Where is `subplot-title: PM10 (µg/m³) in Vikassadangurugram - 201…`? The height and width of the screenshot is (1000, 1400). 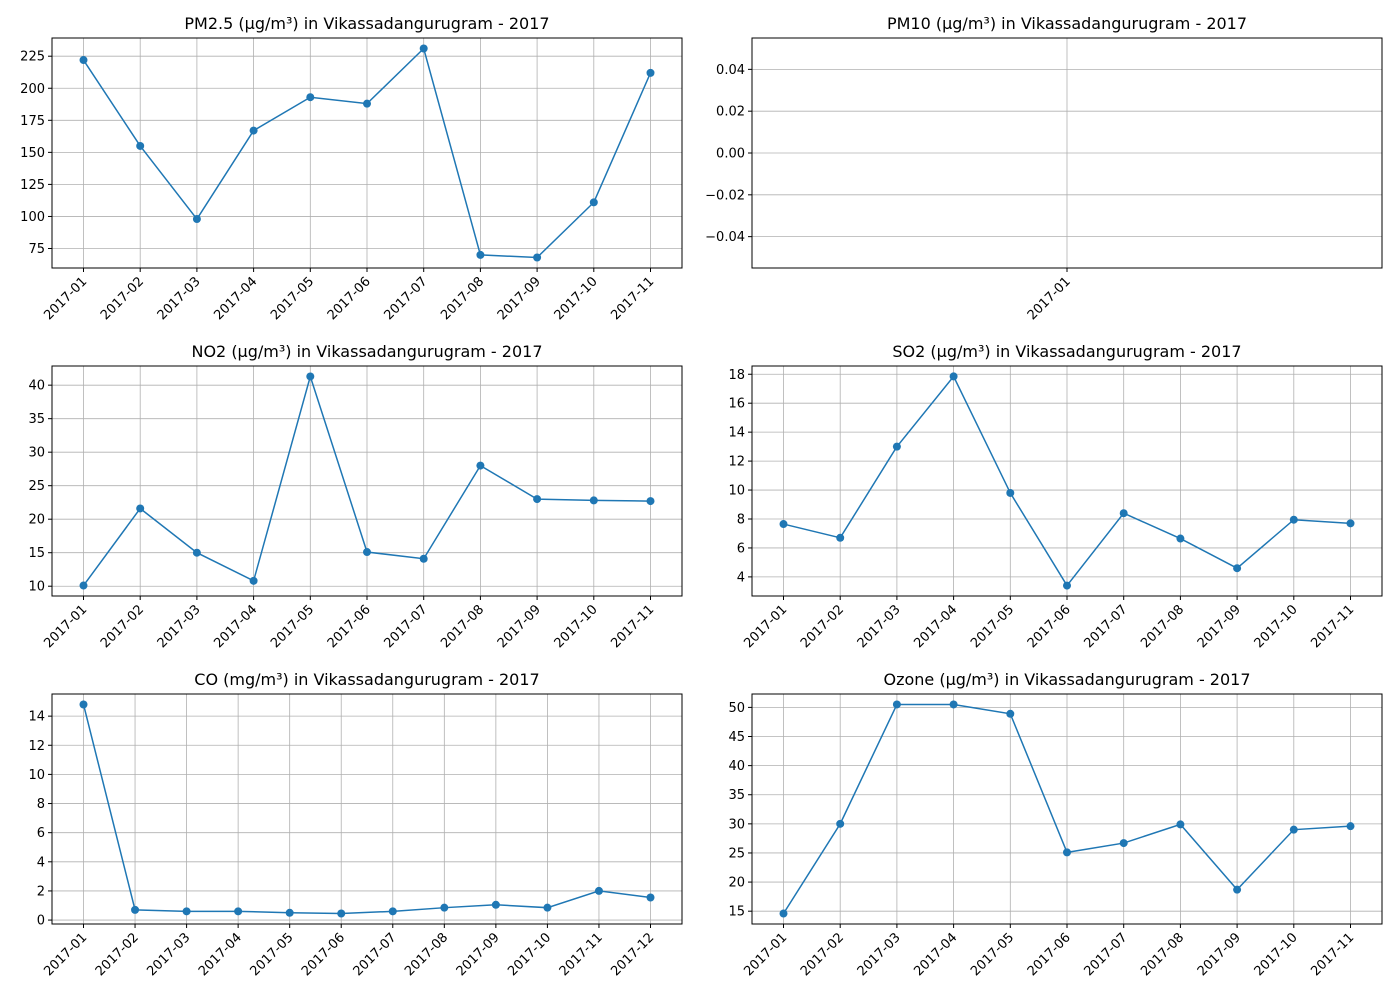 subplot-title: PM10 (µg/m³) in Vikassadangurugram - 201… is located at coordinates (1067, 23).